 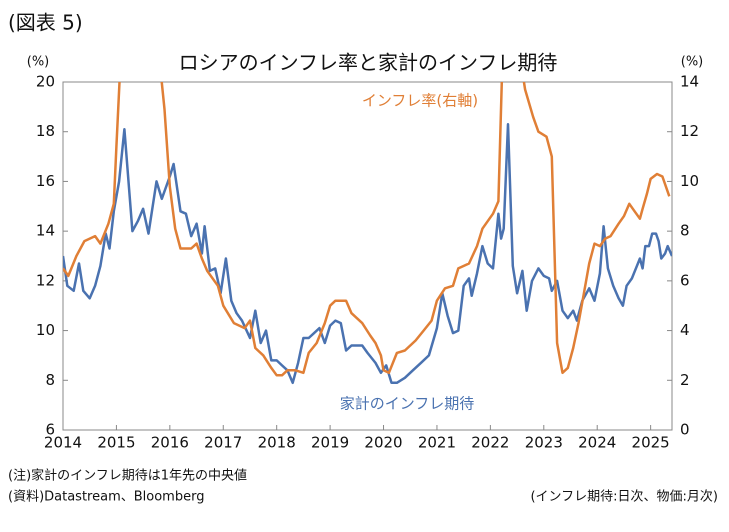 I want to click on x-tick-label: 2016, so click(x=170, y=443).